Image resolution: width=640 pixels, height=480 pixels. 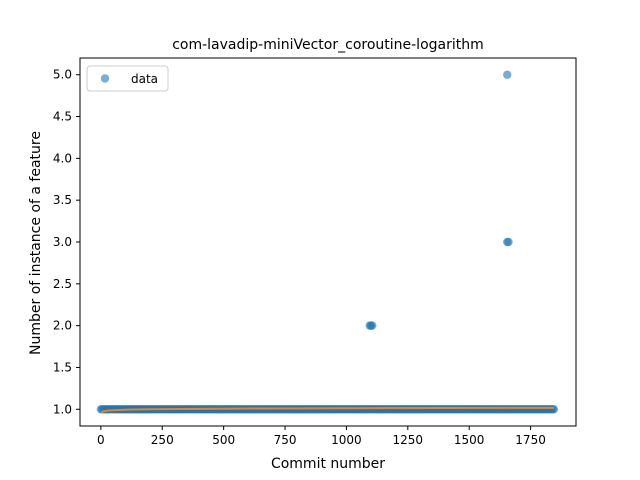 What do you see at coordinates (62, 200) in the screenshot?
I see `y-tick-label: 3.5` at bounding box center [62, 200].